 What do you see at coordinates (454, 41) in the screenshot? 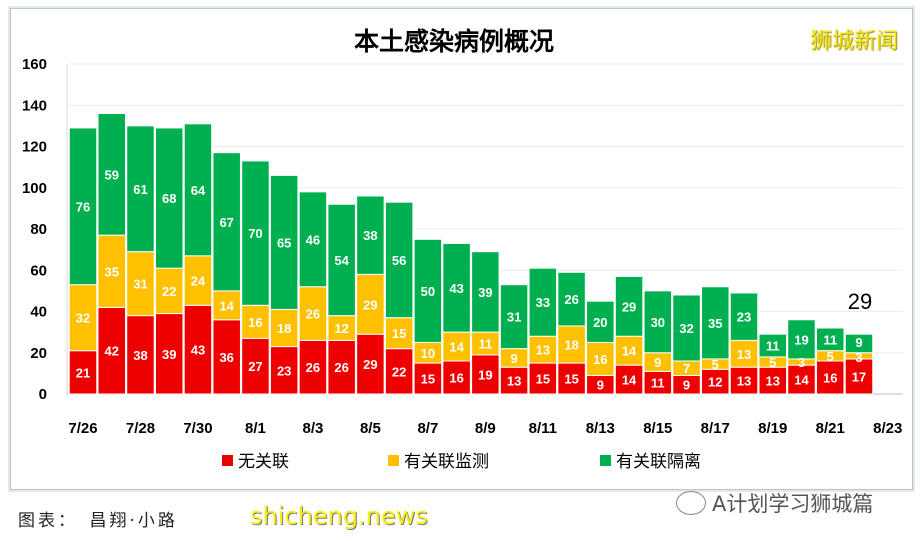
I see `chart-title: 本土感染病例概况` at bounding box center [454, 41].